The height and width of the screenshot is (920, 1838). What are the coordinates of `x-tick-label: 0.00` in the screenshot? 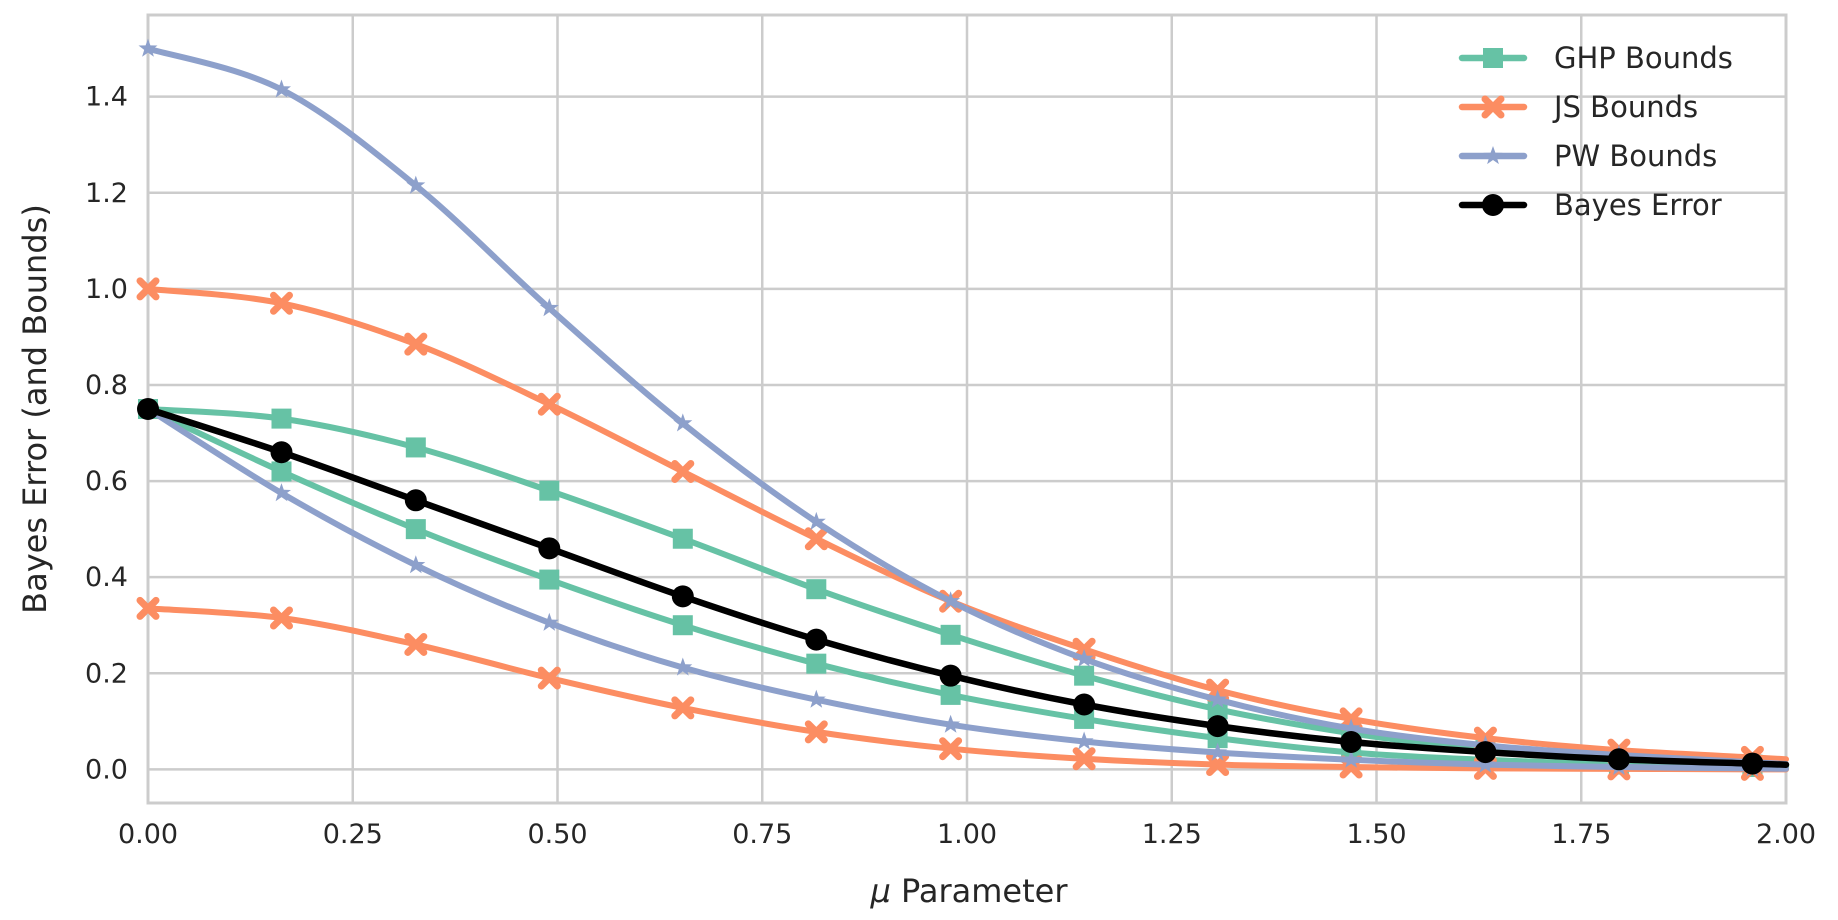 It's located at (148, 834).